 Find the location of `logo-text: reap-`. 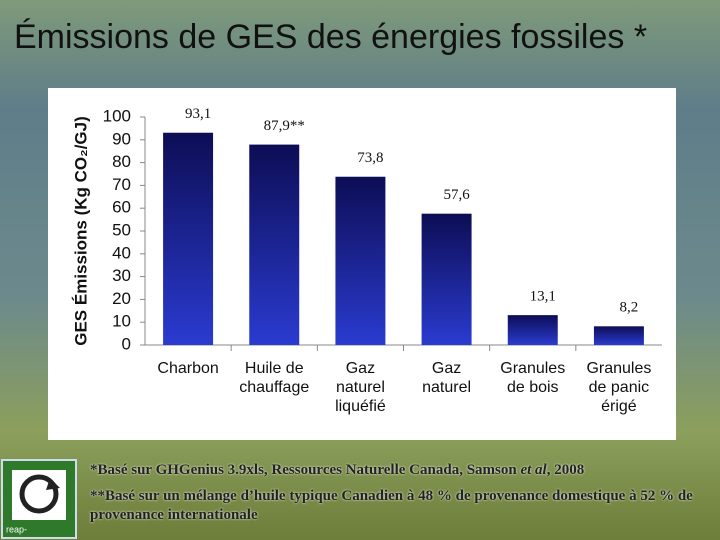

logo-text: reap- is located at coordinates (16, 529).